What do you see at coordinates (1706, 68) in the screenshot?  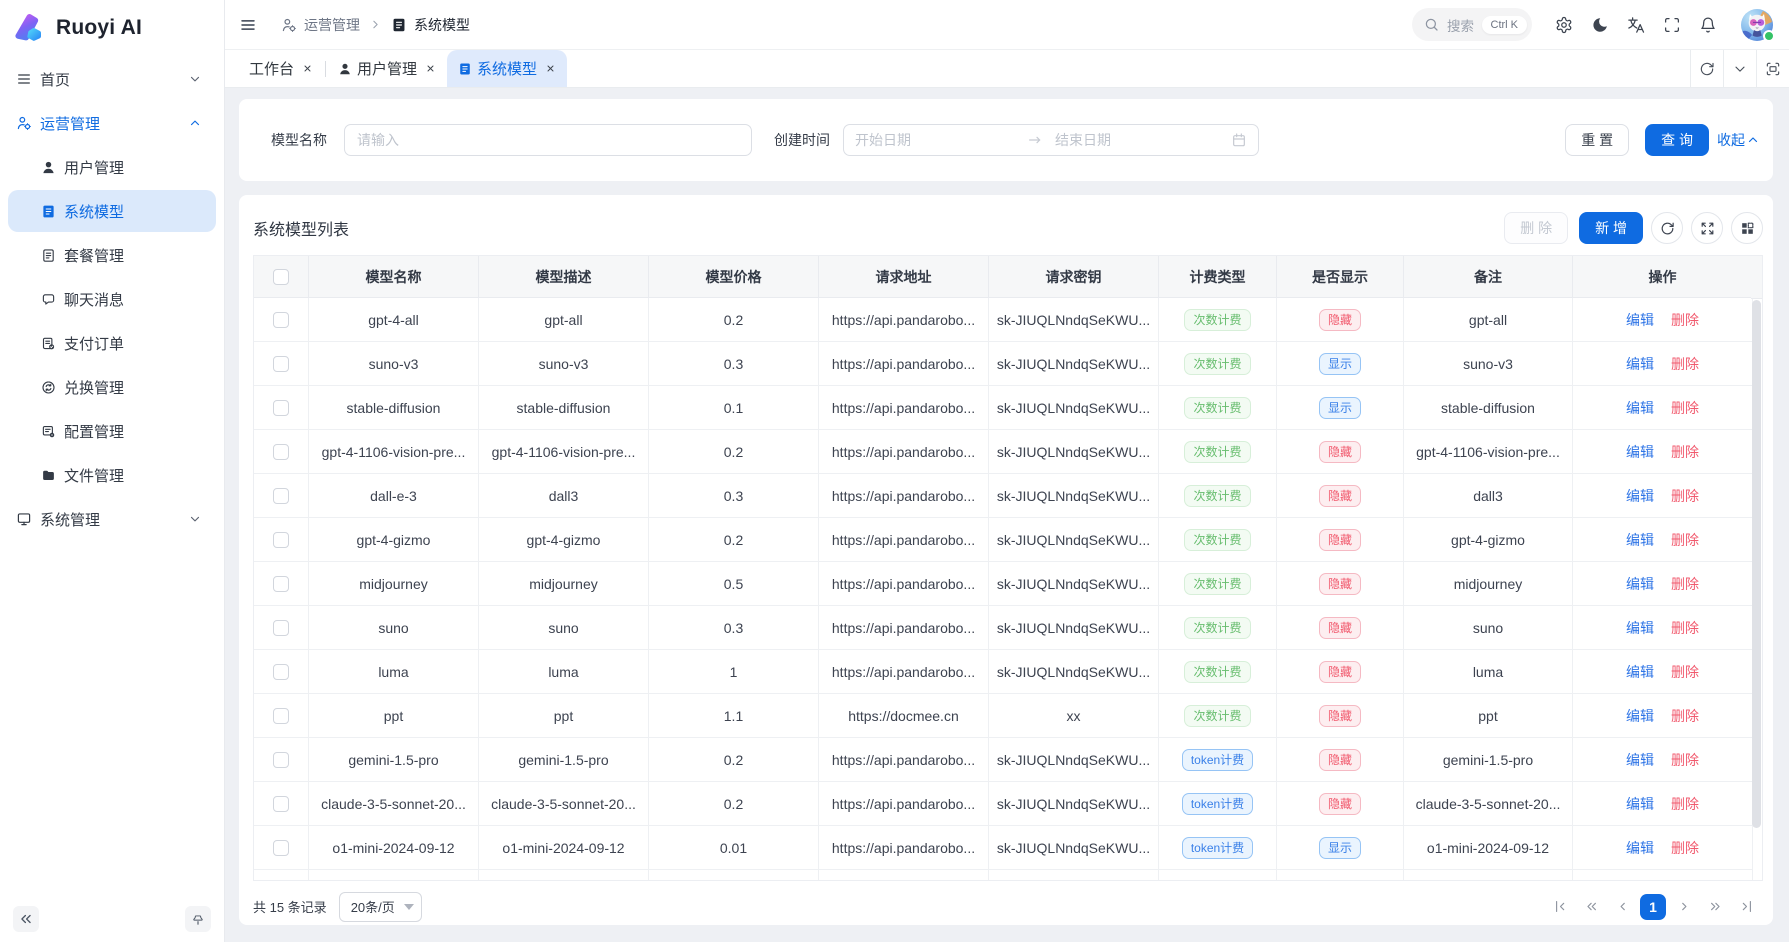 I see `tabbar-refresh-button` at bounding box center [1706, 68].